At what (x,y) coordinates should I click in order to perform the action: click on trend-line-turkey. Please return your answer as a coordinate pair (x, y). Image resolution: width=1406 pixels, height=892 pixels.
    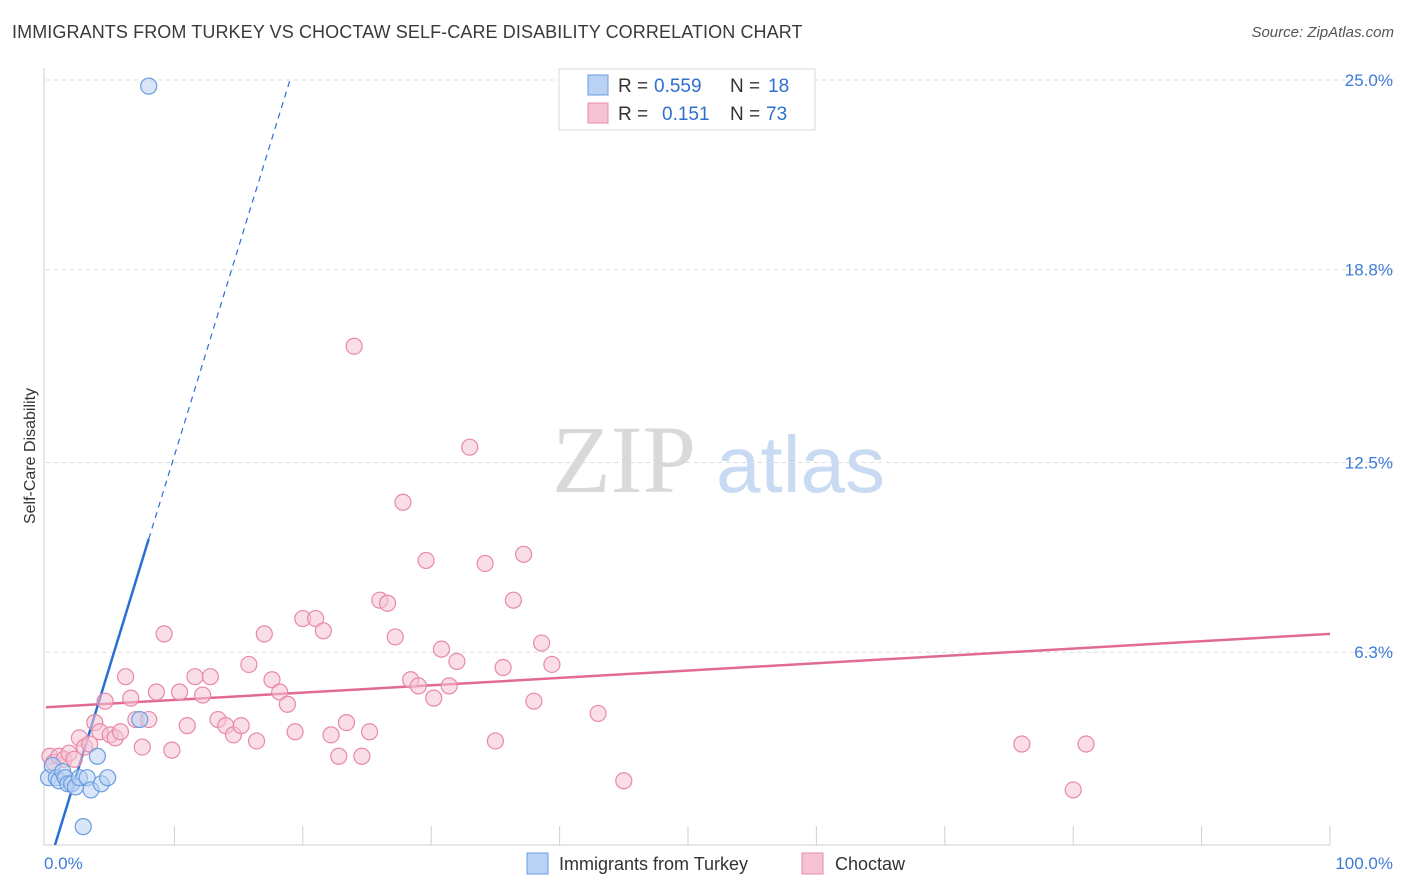
    Looking at the image, I should click on (101, 691).